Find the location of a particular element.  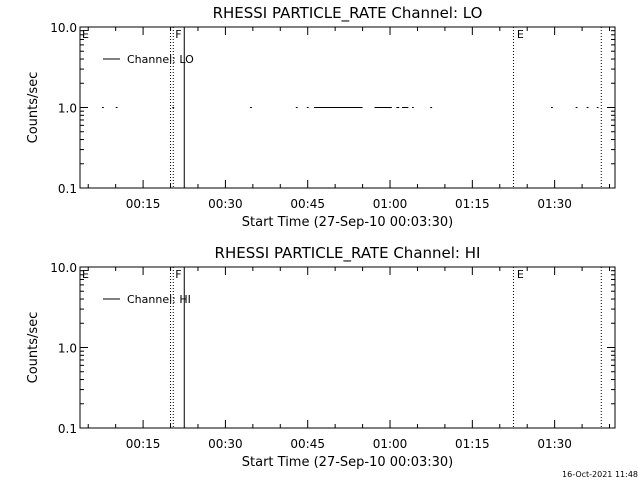

chart-title: RHESSI PARTICLE_RATE Channel: HI is located at coordinates (348, 253).